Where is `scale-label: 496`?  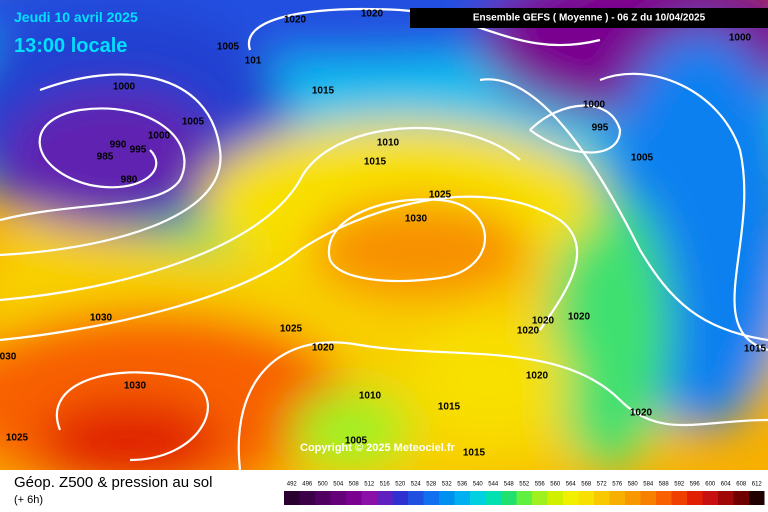 scale-label: 496 is located at coordinates (307, 485).